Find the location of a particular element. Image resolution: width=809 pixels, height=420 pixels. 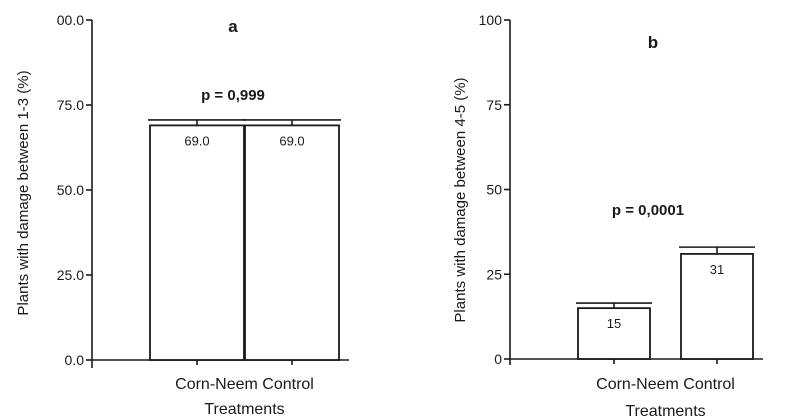

y-tick-label: 0.0 is located at coordinates (75, 360).